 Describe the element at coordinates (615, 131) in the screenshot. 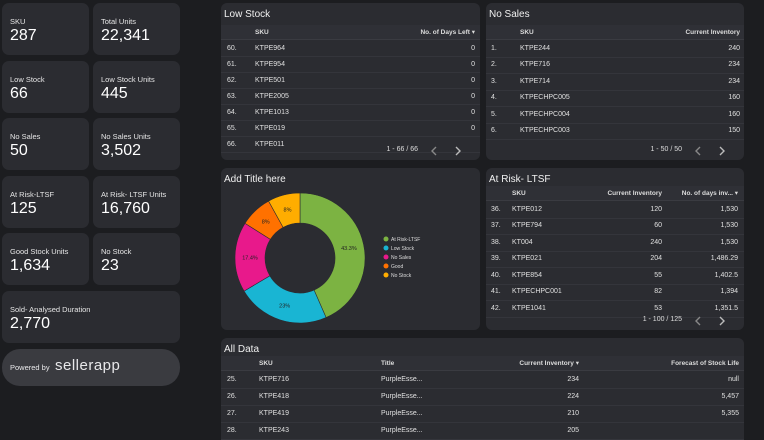

I see `table-row: 6. KTPECHPC003 150` at that location.